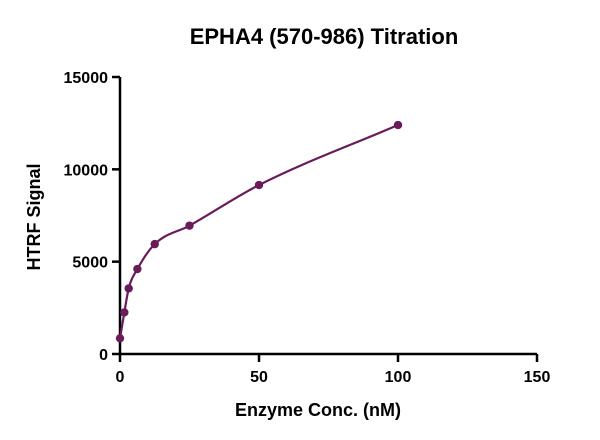  What do you see at coordinates (318, 410) in the screenshot?
I see `x-axis-label: Enzyme Conc. (nM)` at bounding box center [318, 410].